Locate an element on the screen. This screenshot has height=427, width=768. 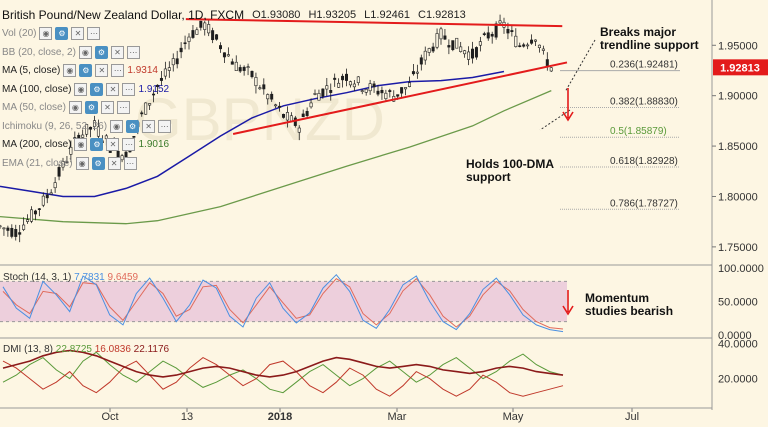
stoch-tick-label: 50.0000 is located at coordinates (738, 303).